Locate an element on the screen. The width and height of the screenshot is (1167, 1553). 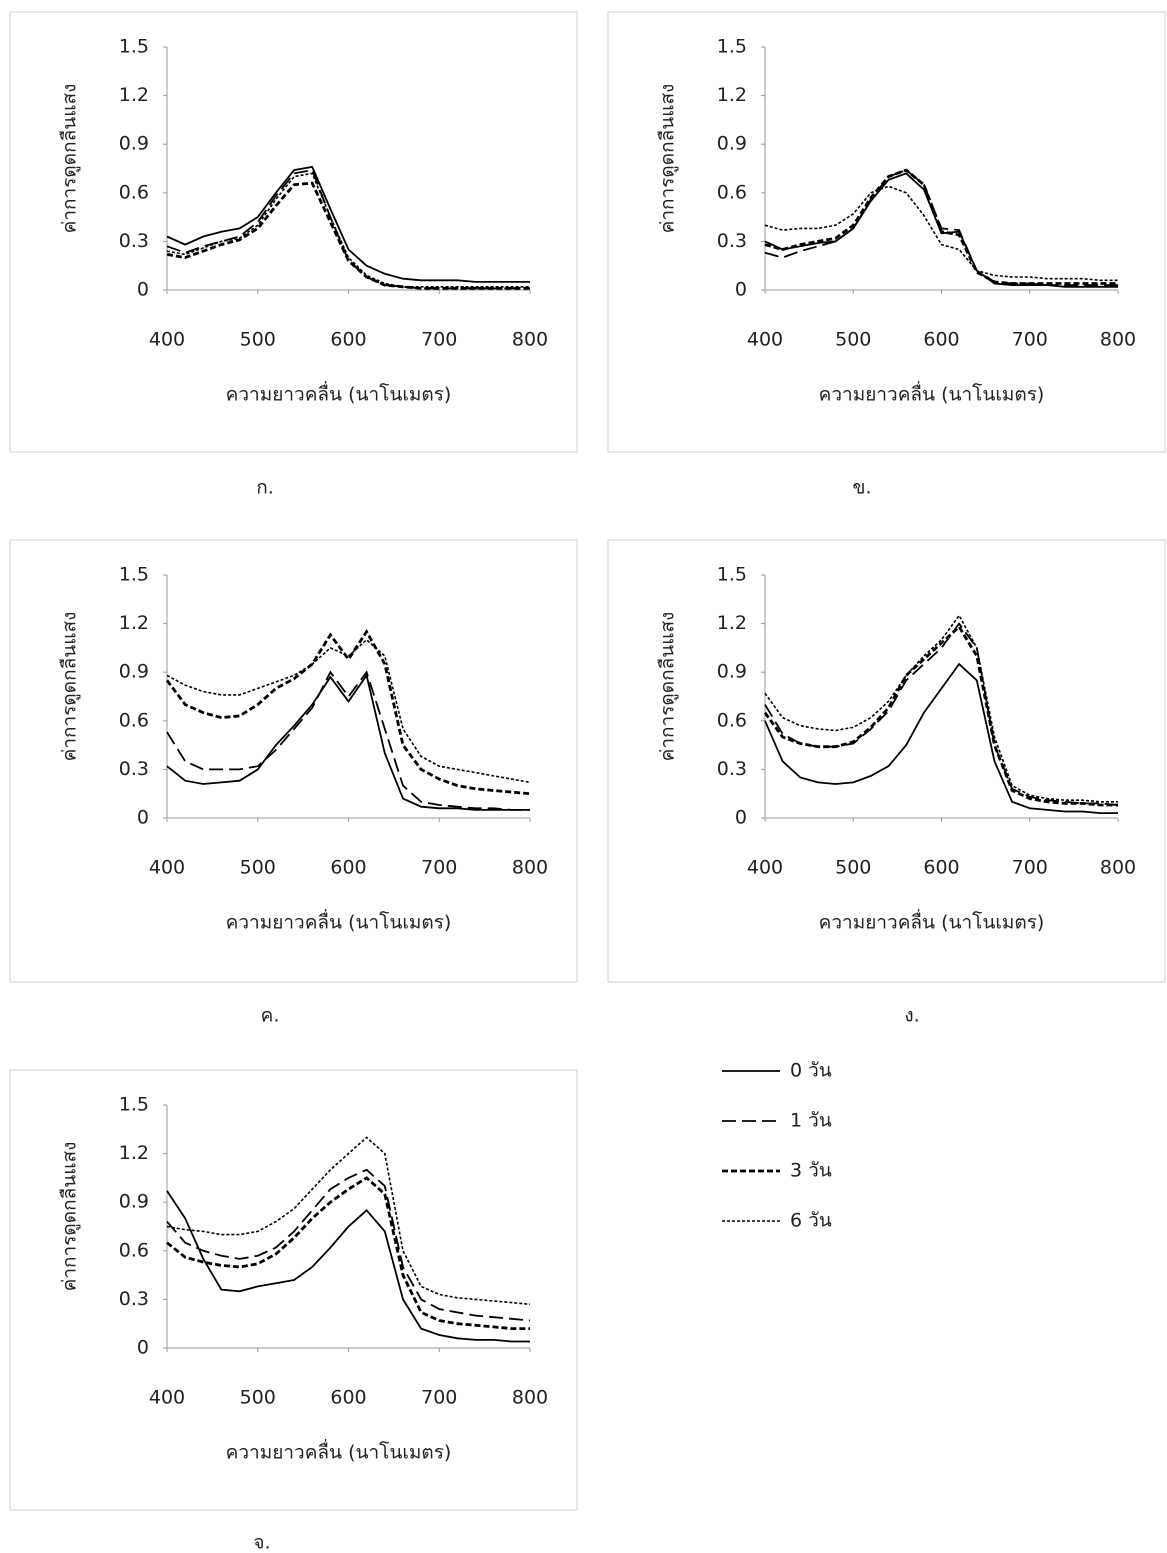
legend-label: 1 วัน is located at coordinates (811, 1121).